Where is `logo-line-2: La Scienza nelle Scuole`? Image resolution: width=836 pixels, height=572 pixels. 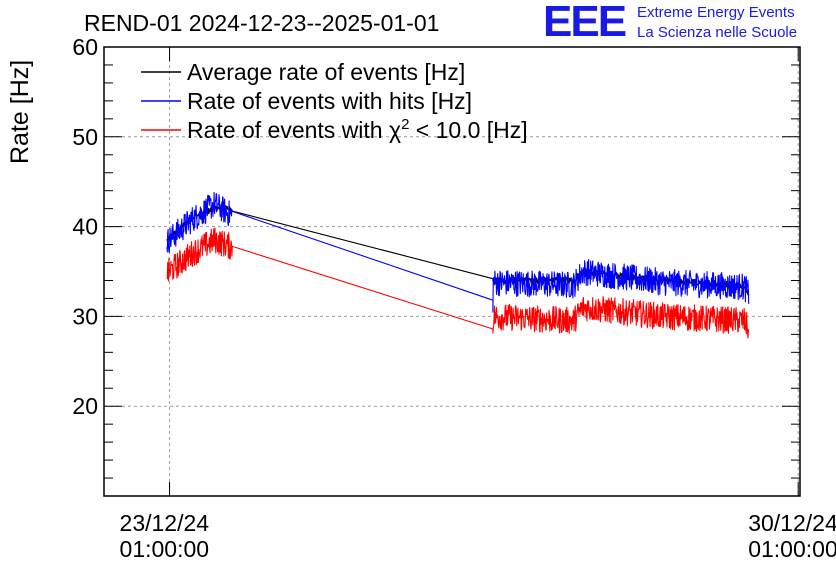 logo-line-2: La Scienza nelle Scuole is located at coordinates (717, 32).